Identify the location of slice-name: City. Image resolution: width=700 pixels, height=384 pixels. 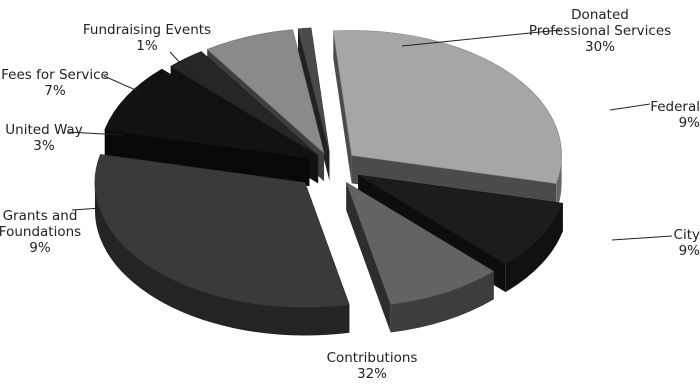
(686, 235).